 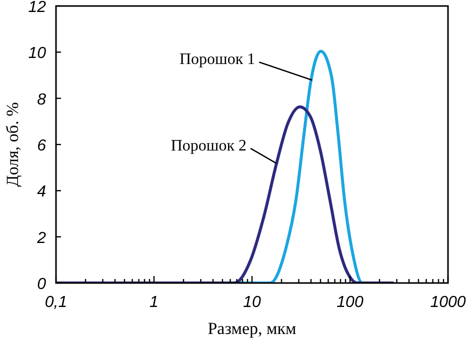 I want to click on x-tick-label: 1, so click(x=154, y=302).